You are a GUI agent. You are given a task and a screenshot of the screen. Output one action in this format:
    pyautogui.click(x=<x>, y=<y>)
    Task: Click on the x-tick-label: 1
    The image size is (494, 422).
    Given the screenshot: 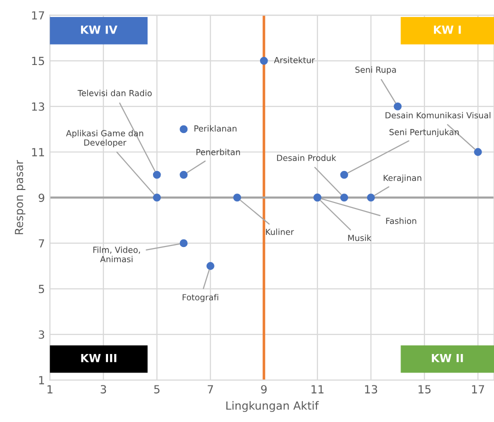 What is the action you would take?
    pyautogui.click(x=50, y=389)
    